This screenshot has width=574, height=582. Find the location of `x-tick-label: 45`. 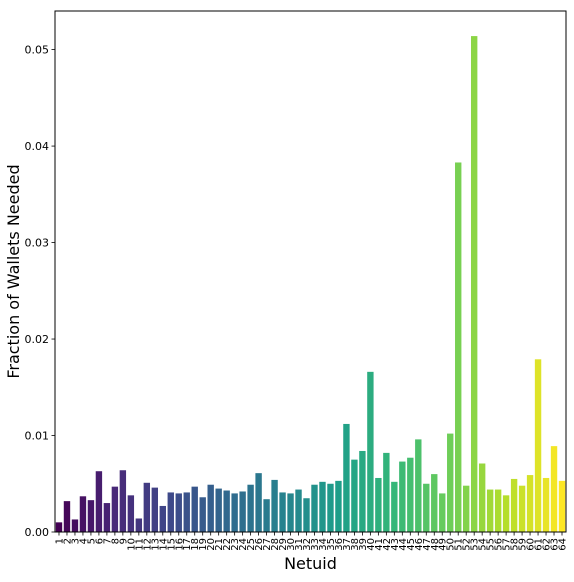

x-tick-label: 45 is located at coordinates (411, 544).